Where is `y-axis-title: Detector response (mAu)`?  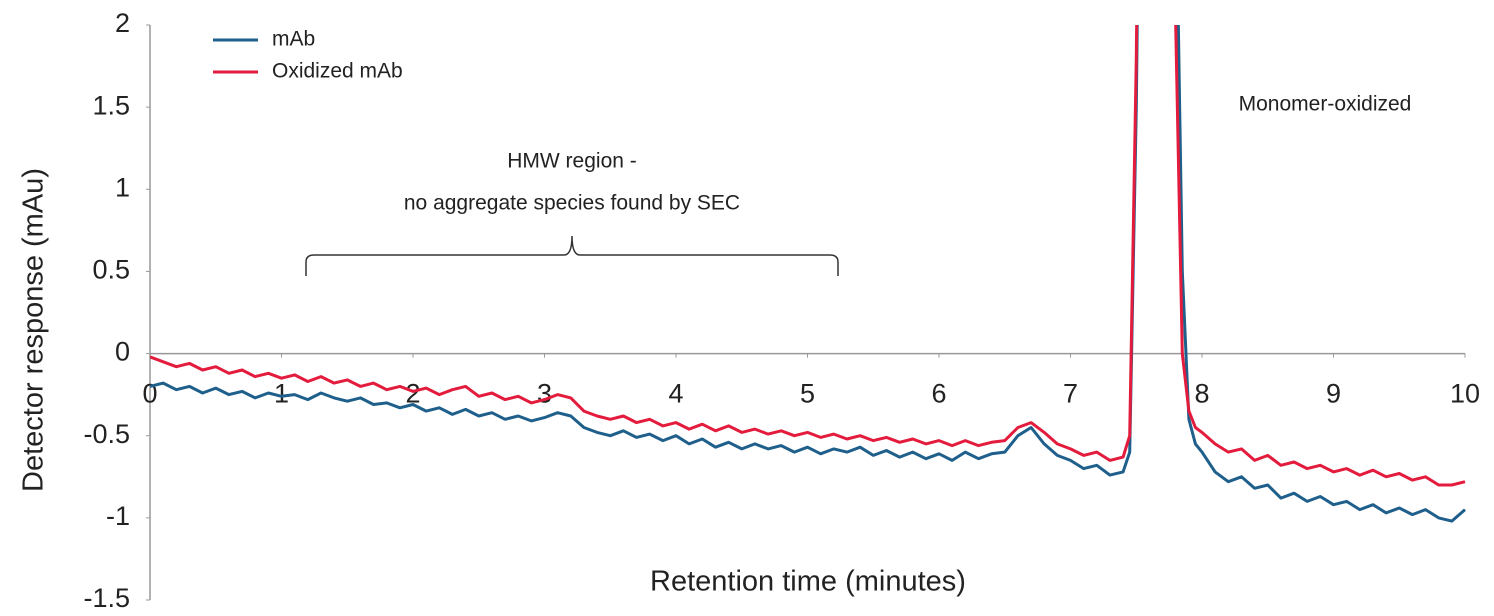
y-axis-title: Detector response (mAu) is located at coordinates (34, 330).